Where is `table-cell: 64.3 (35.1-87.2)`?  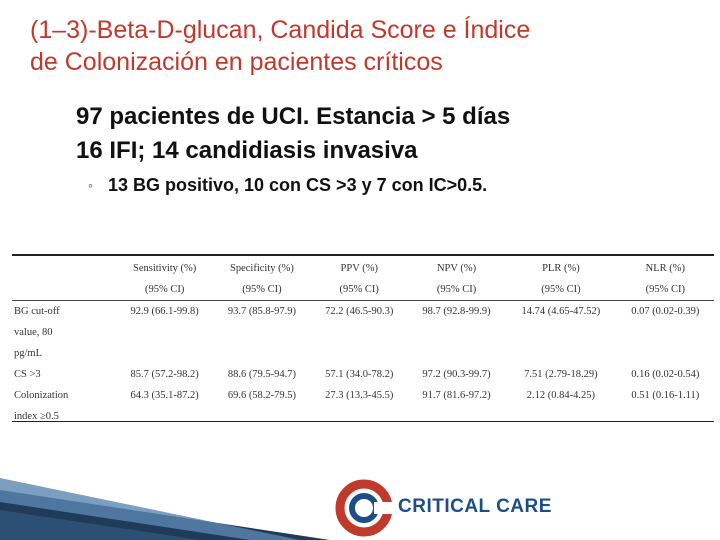
table-cell: 64.3 (35.1-87.2) is located at coordinates (164, 395).